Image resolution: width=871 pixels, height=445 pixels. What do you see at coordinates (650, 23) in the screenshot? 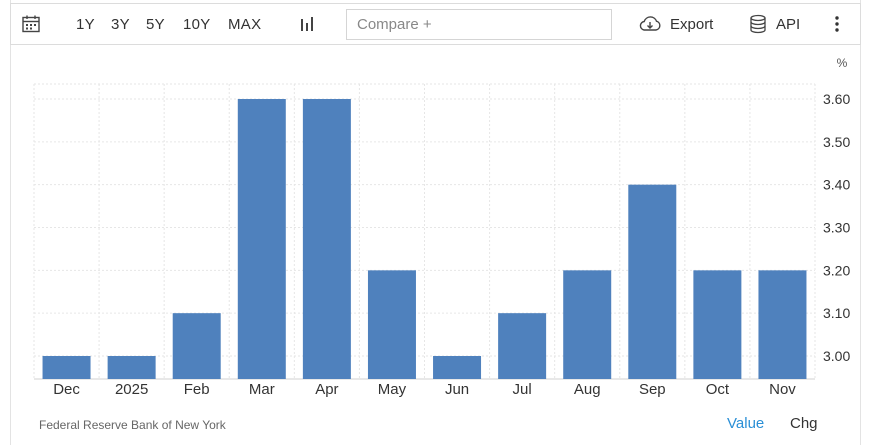
I see `cloud-download-icon` at bounding box center [650, 23].